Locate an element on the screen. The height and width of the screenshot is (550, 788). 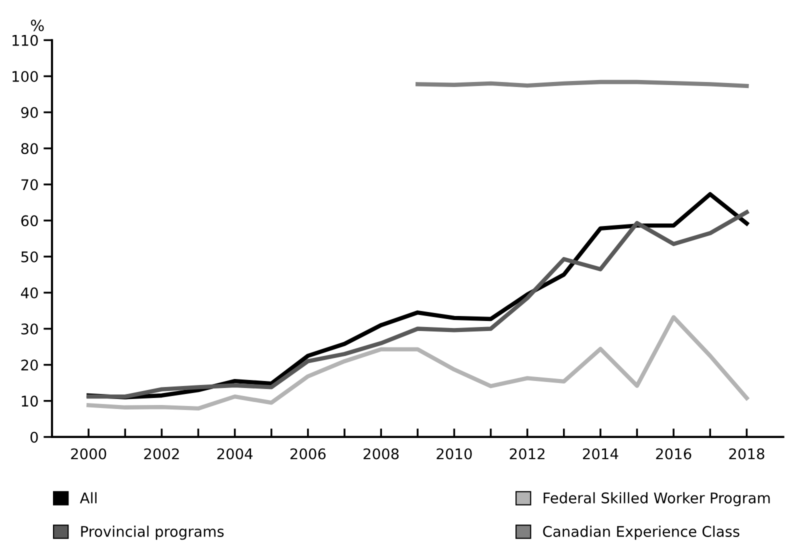
x-tick-label: 2008 is located at coordinates (381, 454).